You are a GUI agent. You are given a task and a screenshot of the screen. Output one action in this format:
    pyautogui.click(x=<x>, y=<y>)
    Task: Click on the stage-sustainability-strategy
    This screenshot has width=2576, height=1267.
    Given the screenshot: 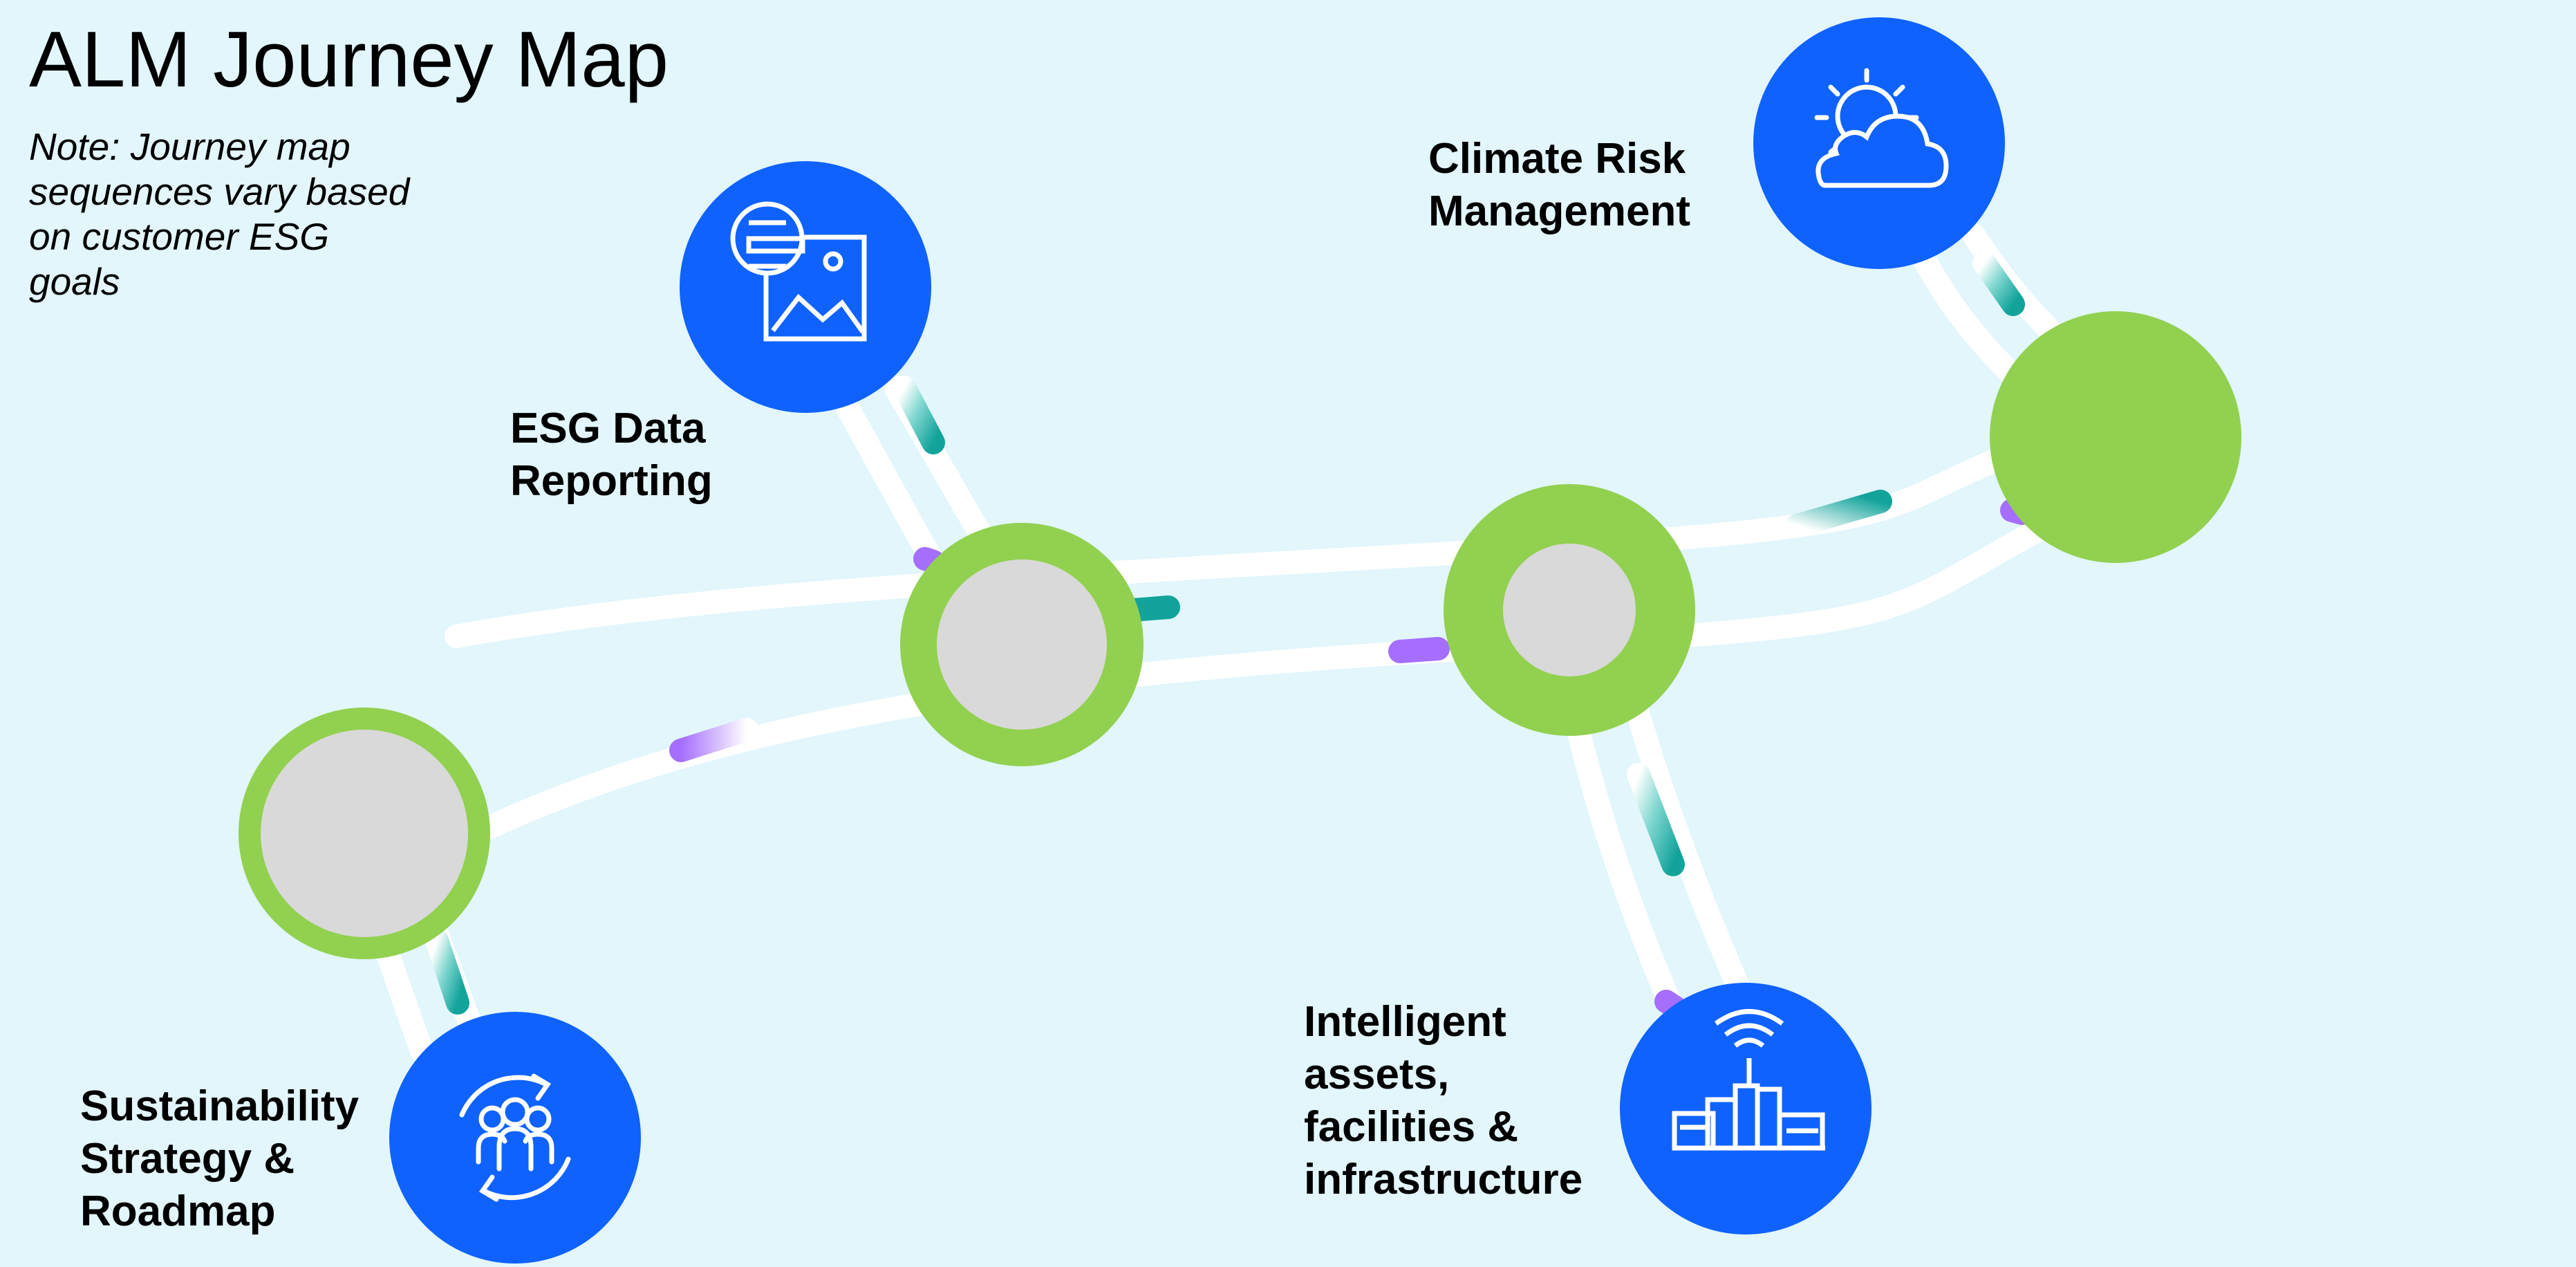 What is the action you would take?
    pyautogui.click(x=515, y=1138)
    